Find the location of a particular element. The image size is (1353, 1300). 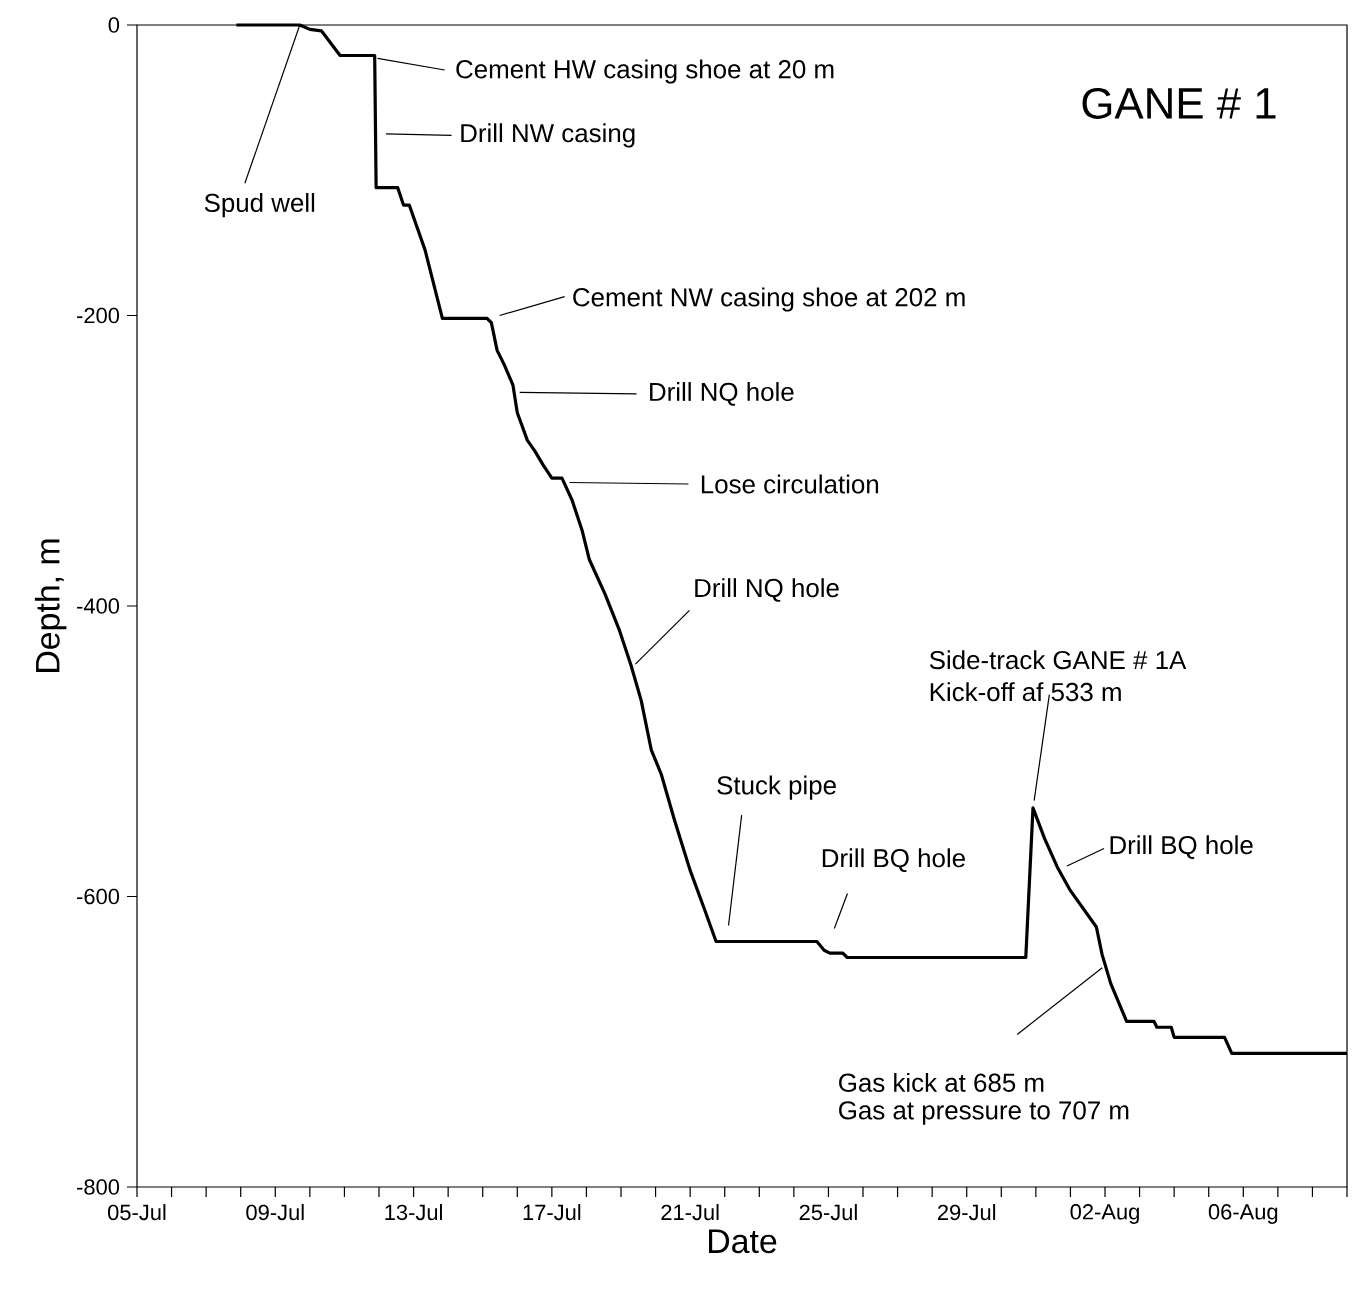

annotation: Drill NW casing is located at coordinates (548, 135).